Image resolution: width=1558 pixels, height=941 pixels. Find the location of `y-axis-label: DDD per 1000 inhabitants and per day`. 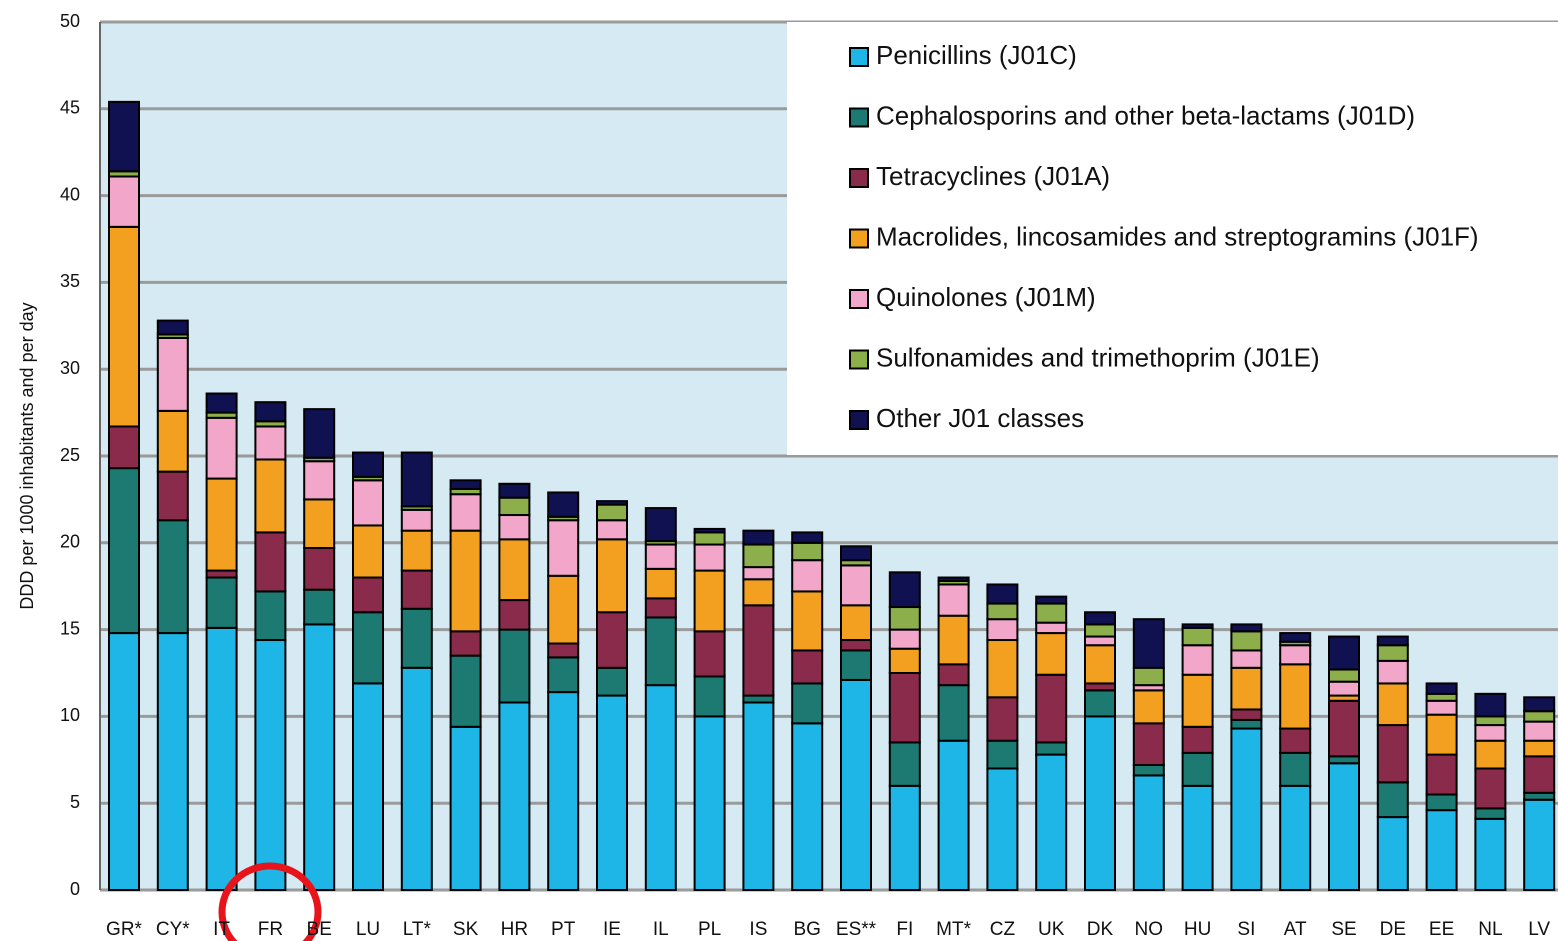

y-axis-label: DDD per 1000 inhabitants and per day is located at coordinates (27, 455).